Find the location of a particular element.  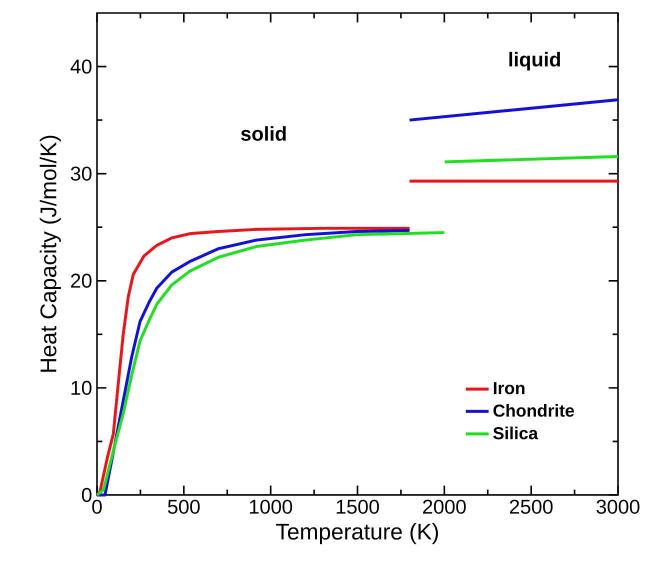

x-axis-title: Temperature (K) is located at coordinates (357, 533).